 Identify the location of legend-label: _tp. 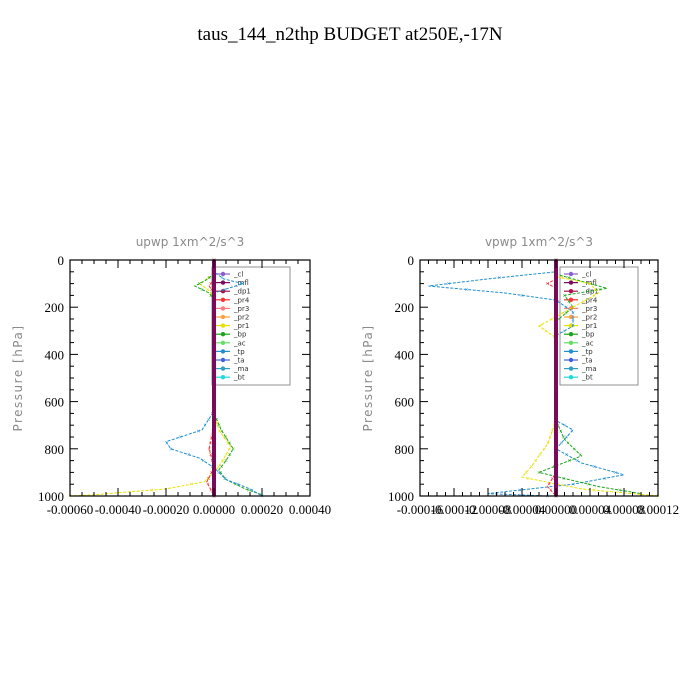
(587, 352).